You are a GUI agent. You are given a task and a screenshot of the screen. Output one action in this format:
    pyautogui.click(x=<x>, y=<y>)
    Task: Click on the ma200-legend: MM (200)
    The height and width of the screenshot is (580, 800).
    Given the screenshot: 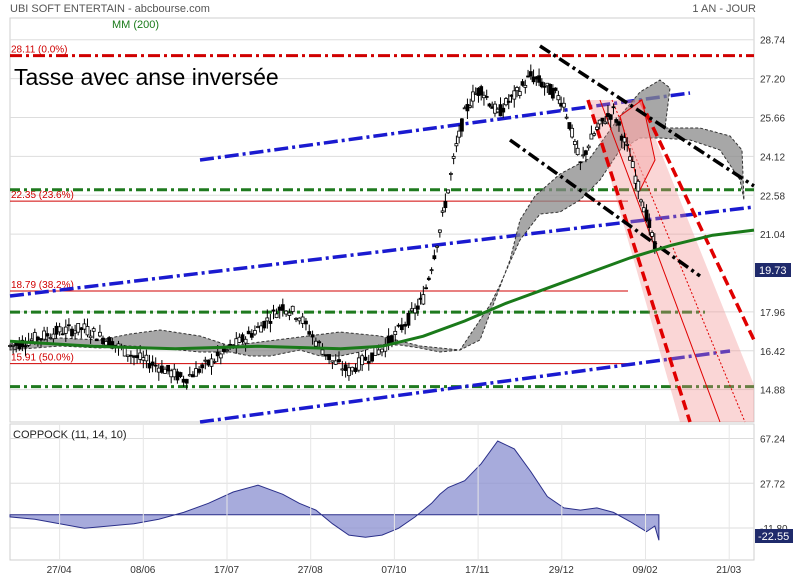 What is the action you would take?
    pyautogui.click(x=136, y=25)
    